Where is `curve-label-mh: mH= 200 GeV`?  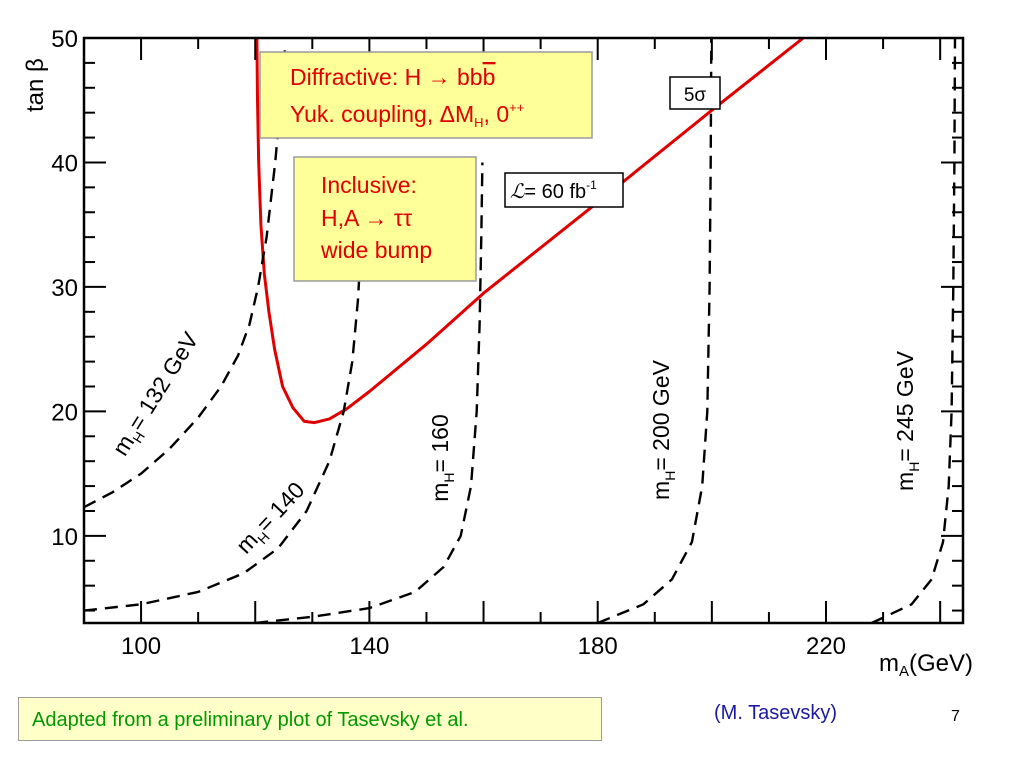 curve-label-mh: mH= 200 GeV is located at coordinates (663, 429).